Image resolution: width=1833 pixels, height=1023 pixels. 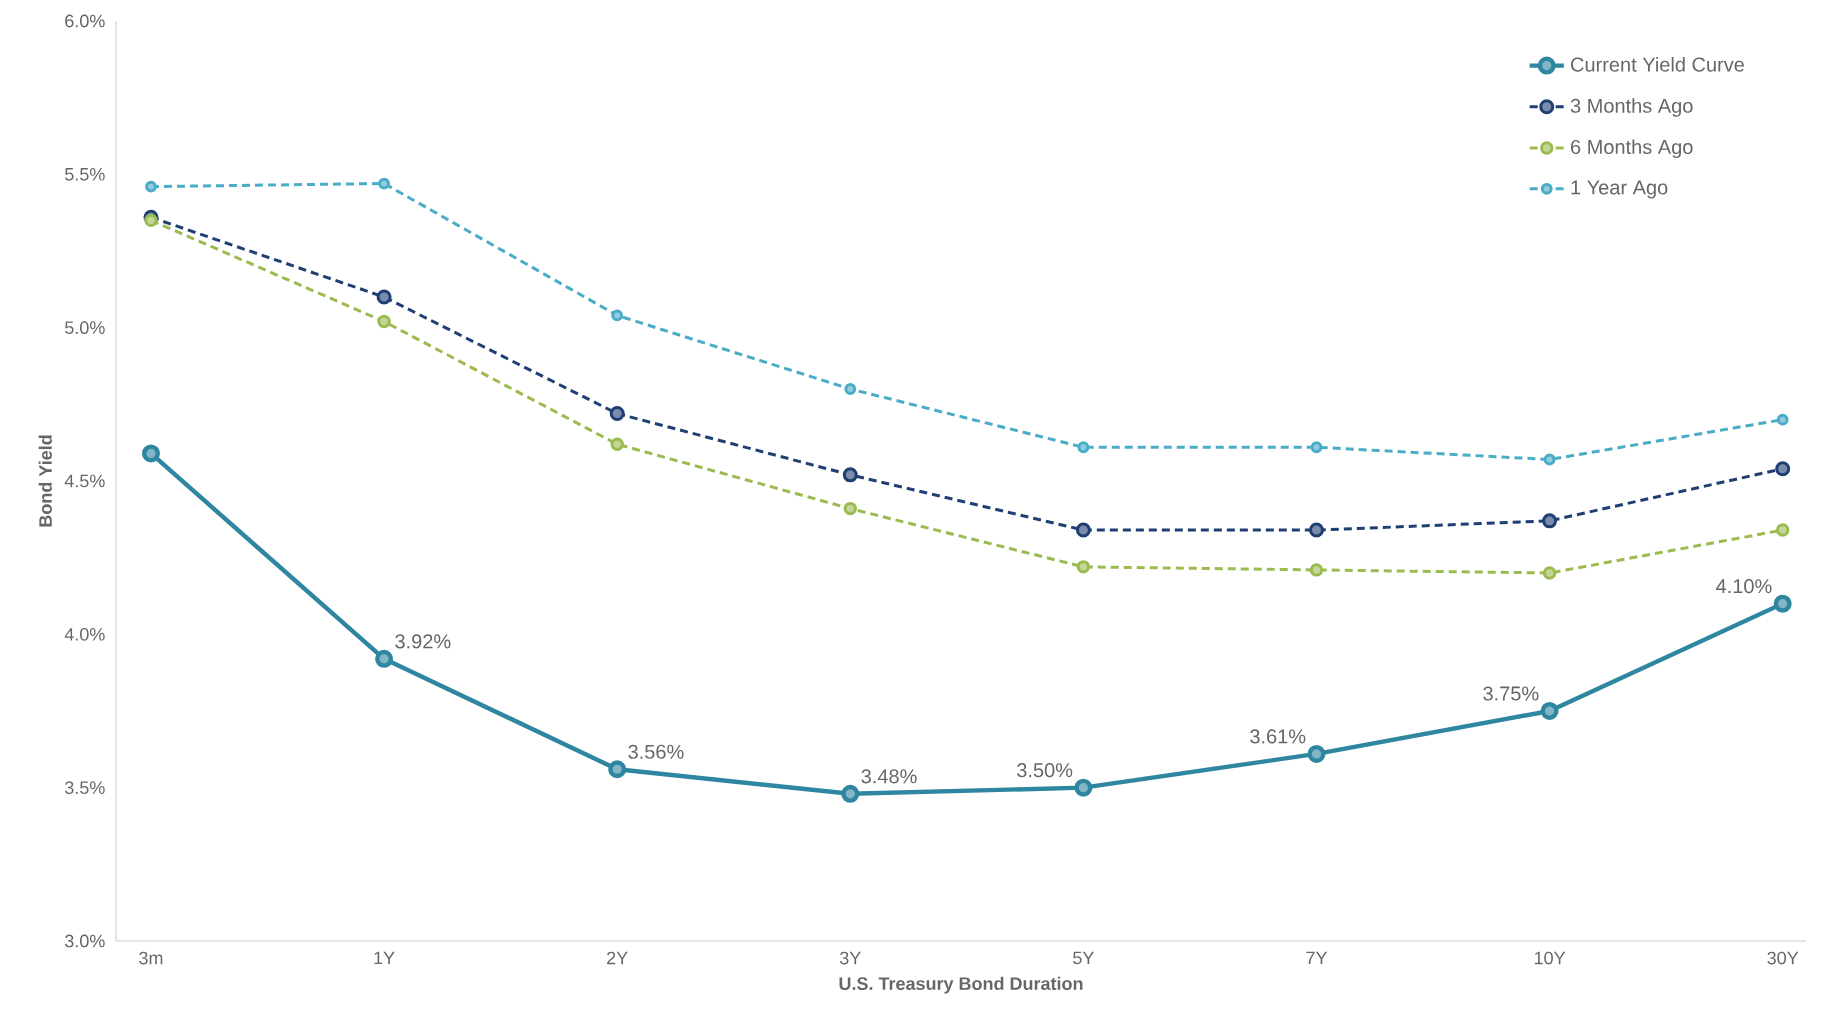 What do you see at coordinates (1045, 770) in the screenshot?
I see `data-label: 3.50%` at bounding box center [1045, 770].